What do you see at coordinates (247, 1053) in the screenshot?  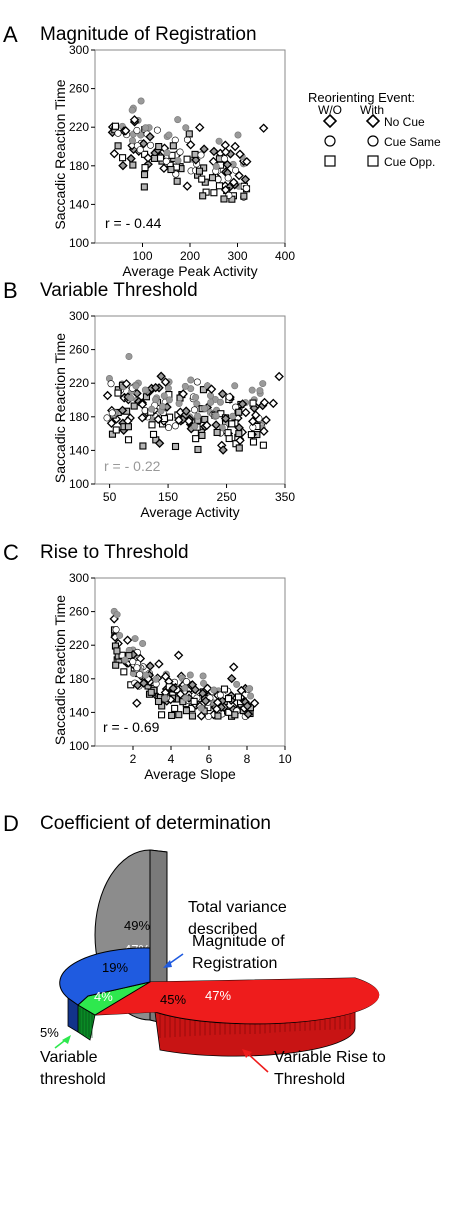 I see `arrow-rise-head` at bounding box center [247, 1053].